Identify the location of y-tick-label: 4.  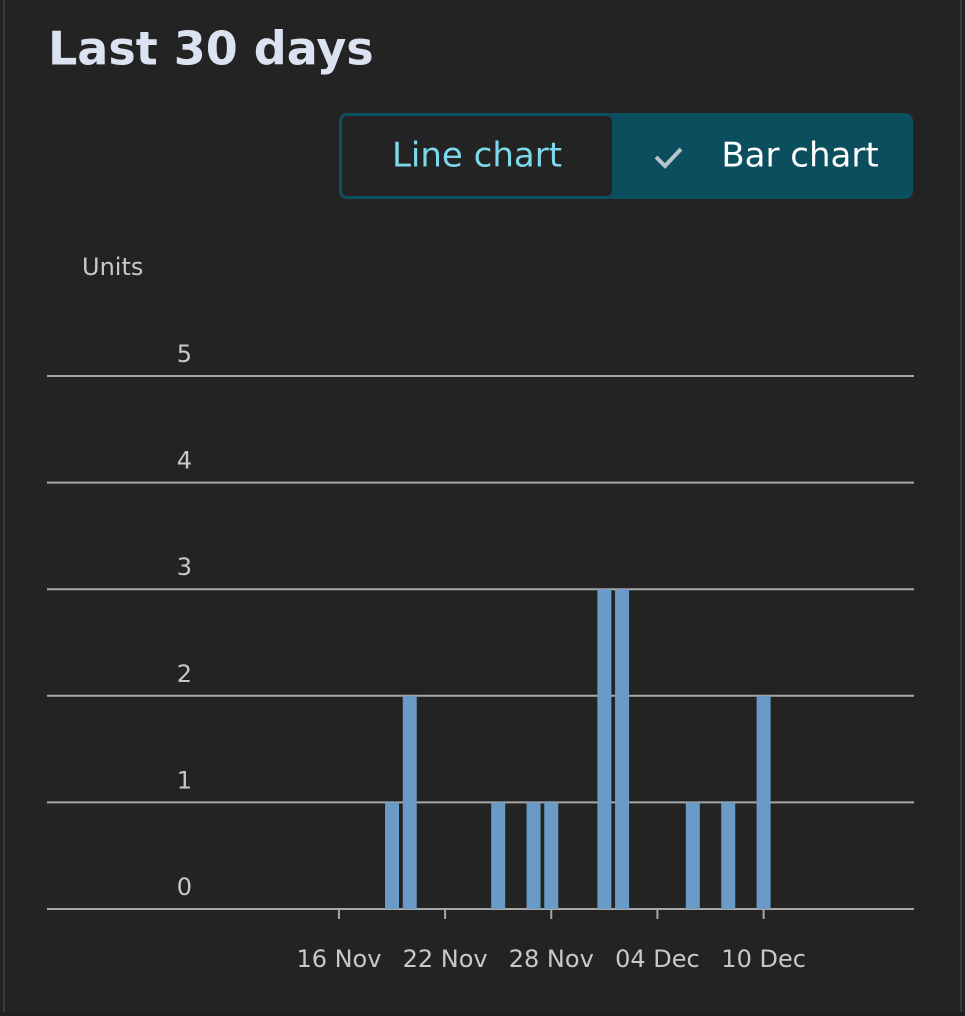
(184, 461).